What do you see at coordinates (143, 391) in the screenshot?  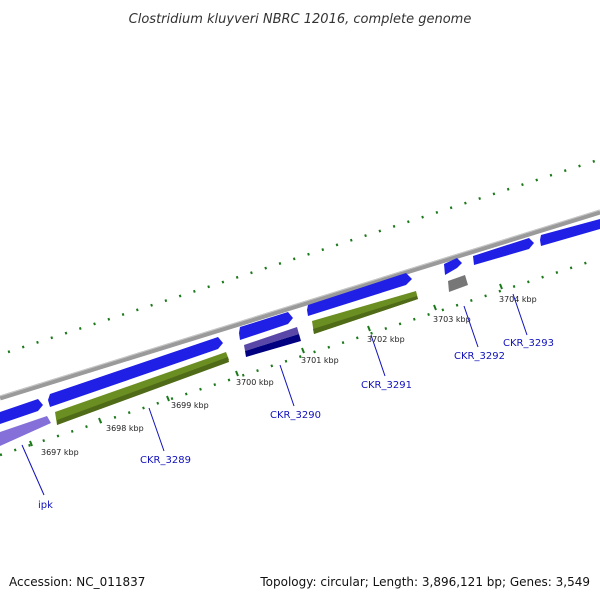 I see `feature-bar-ckr-3289-shade` at bounding box center [143, 391].